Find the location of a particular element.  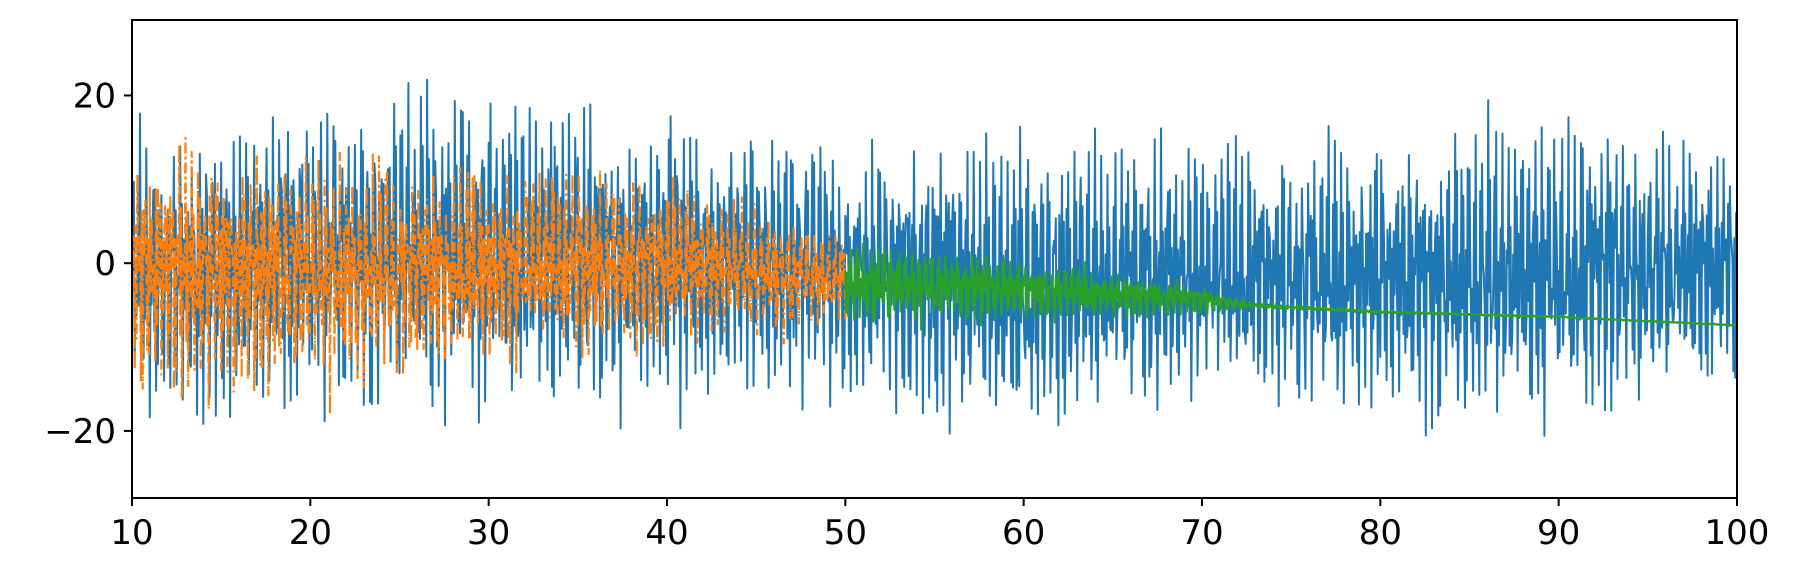

x-tick-label-100: 100 is located at coordinates (1737, 533).